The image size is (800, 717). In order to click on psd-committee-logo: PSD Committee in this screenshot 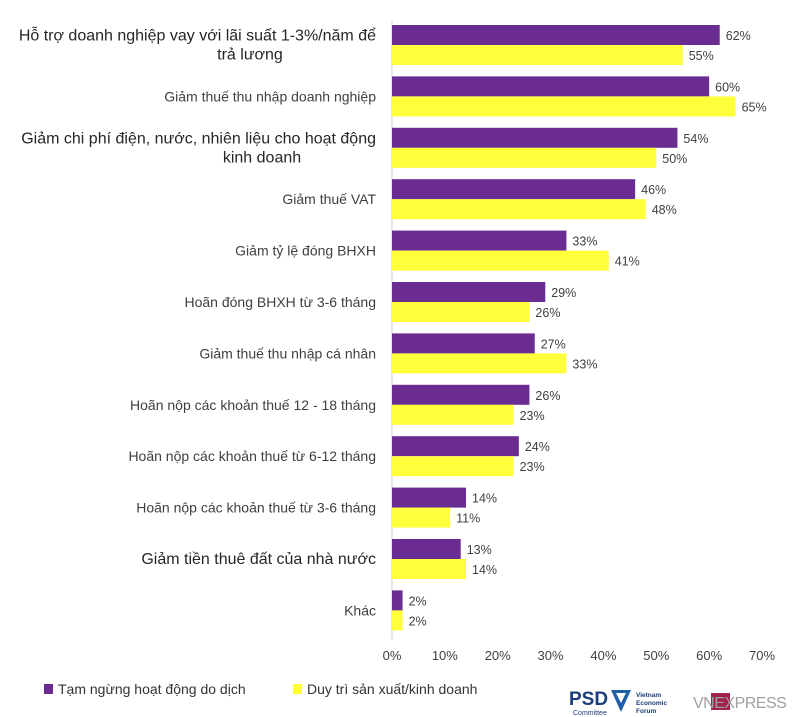, I will do `click(588, 703)`.